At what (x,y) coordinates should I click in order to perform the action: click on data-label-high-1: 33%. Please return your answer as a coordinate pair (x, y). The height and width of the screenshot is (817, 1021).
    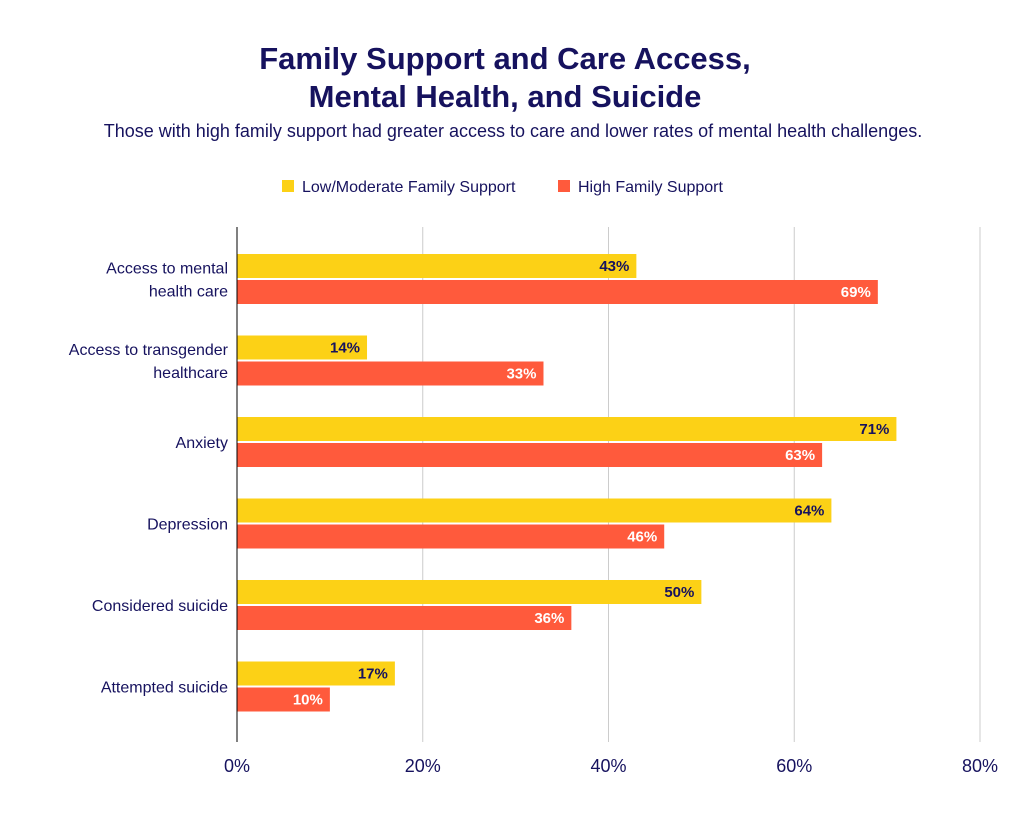
    Looking at the image, I should click on (521, 374).